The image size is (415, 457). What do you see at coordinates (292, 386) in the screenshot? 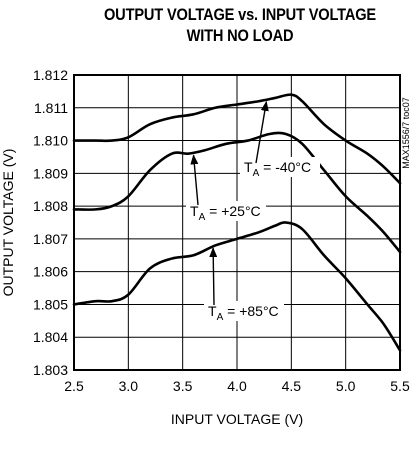
I see `x-tick-label: 4.5` at bounding box center [292, 386].